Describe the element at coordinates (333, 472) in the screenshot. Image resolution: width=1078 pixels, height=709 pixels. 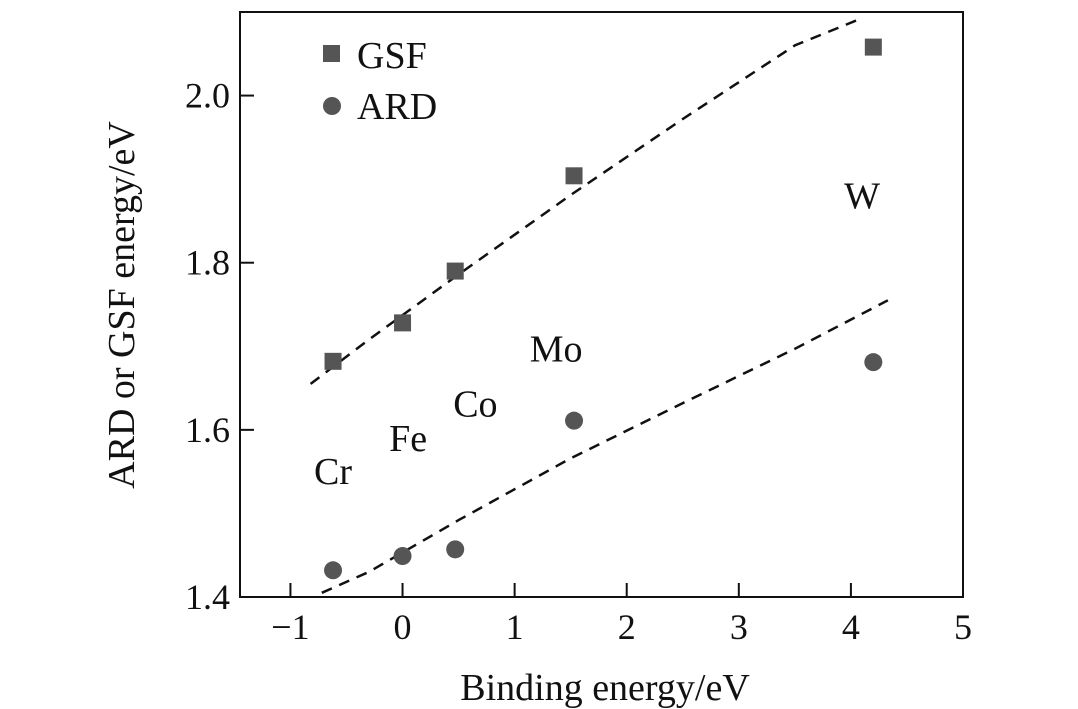
I see `point-label-cr: Cr` at that location.